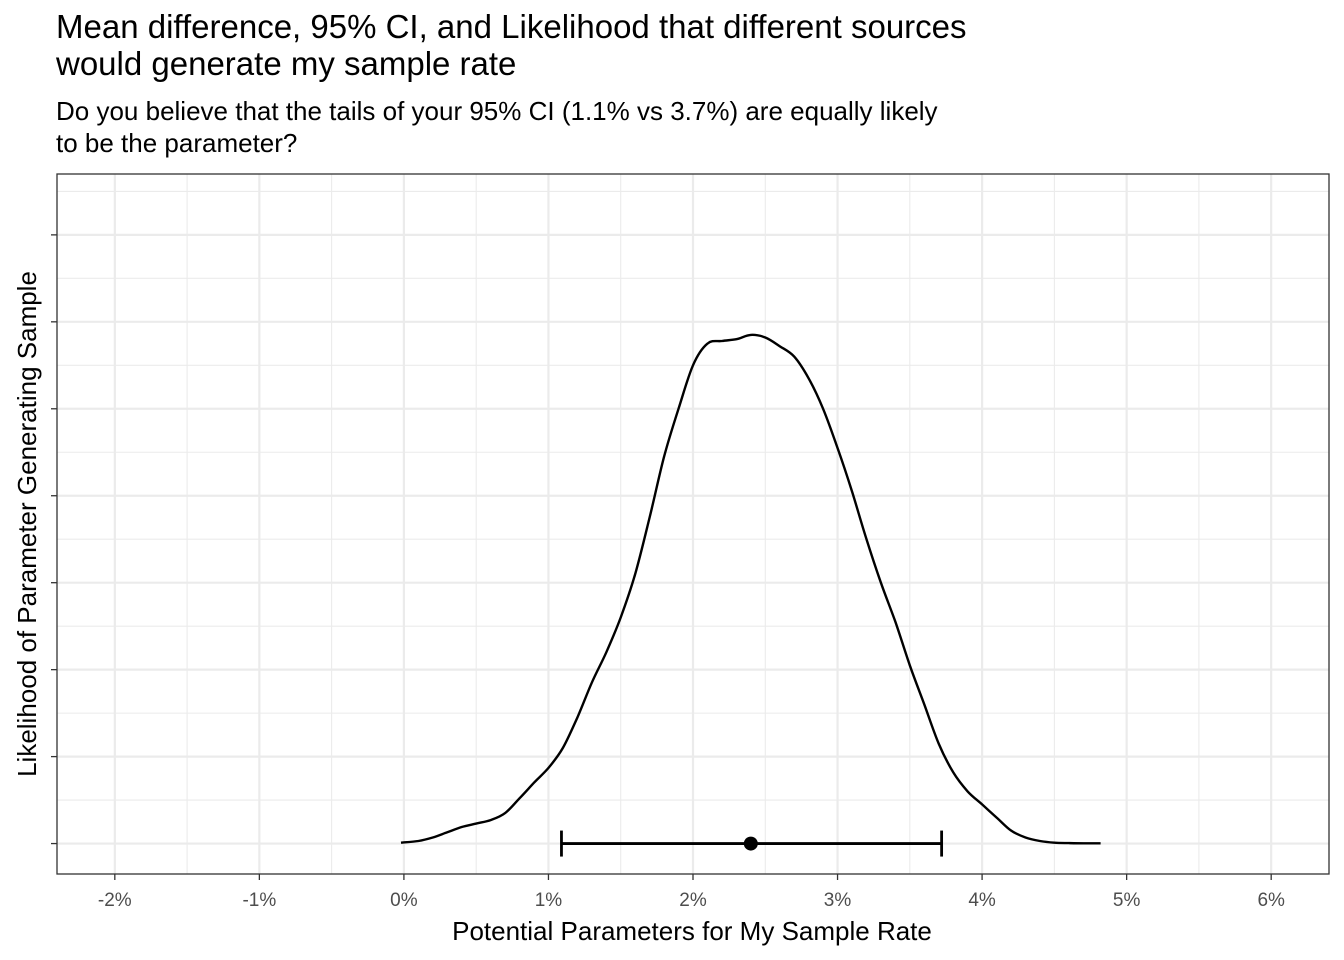 The width and height of the screenshot is (1344, 960). Describe the element at coordinates (177, 143) in the screenshot. I see `chart-subtitle-line: to be the parameter?` at that location.